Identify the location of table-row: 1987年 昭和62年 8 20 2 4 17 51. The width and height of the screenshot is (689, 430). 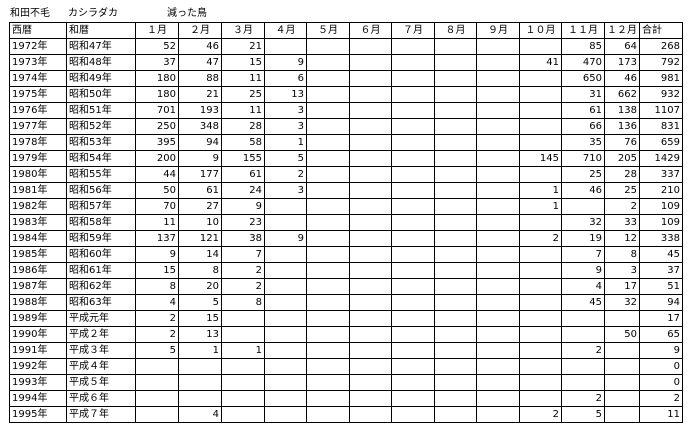
(346, 286).